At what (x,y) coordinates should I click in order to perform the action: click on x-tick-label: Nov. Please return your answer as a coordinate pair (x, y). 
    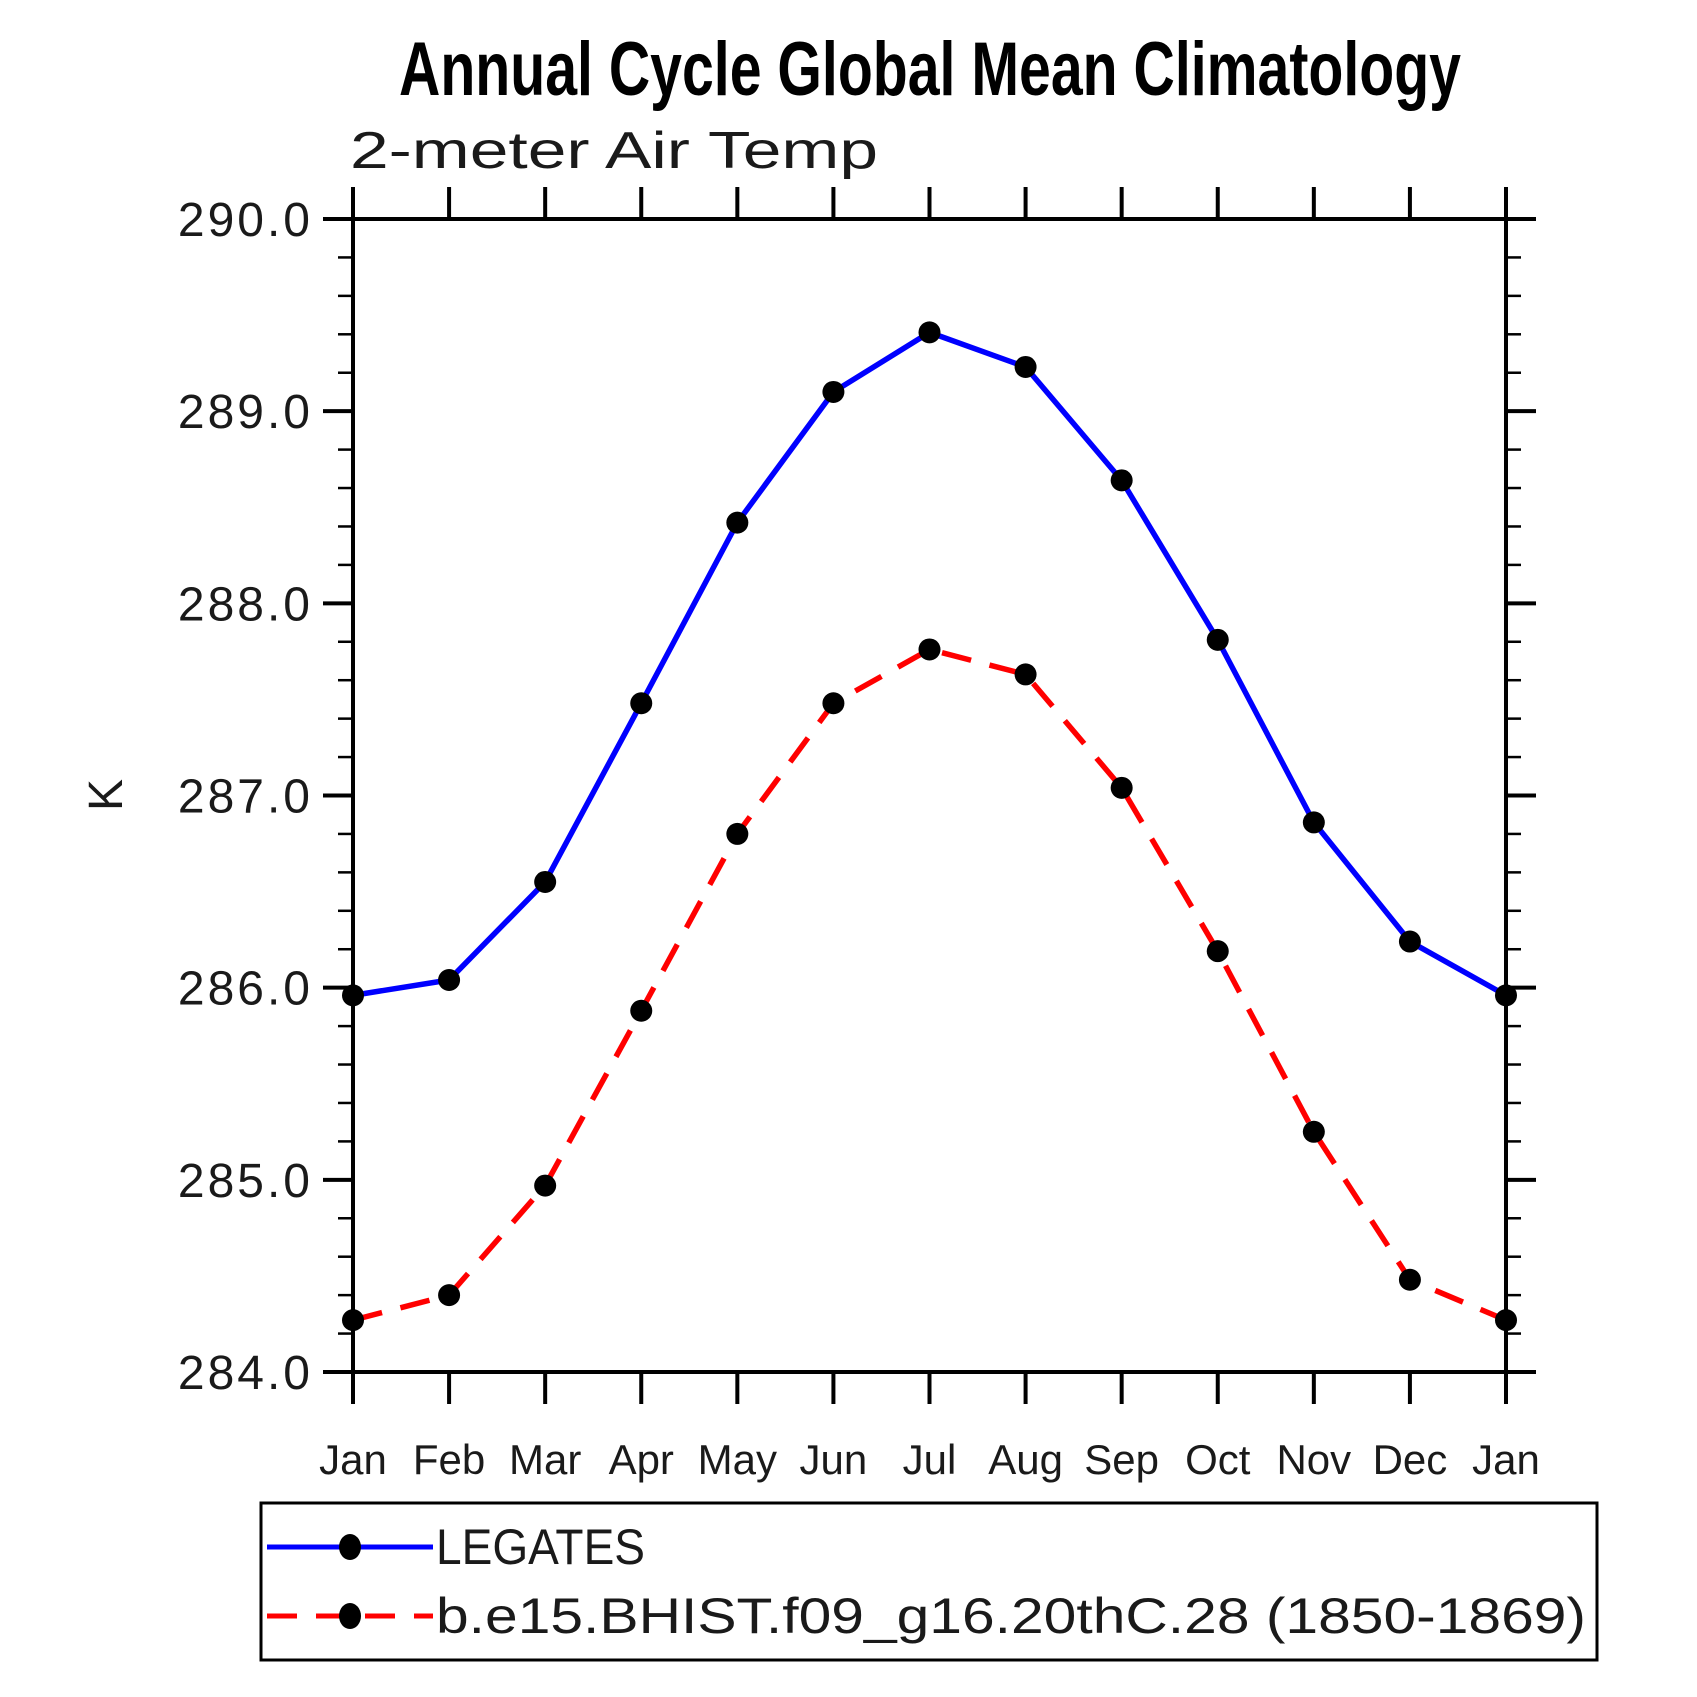
    Looking at the image, I should click on (1313, 1459).